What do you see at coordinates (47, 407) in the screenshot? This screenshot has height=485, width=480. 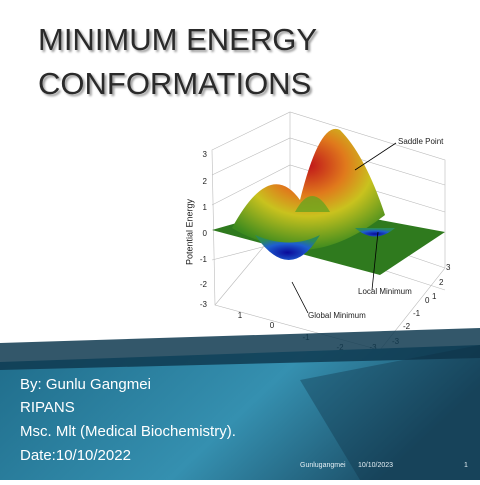 I see `author: RIPANS` at bounding box center [47, 407].